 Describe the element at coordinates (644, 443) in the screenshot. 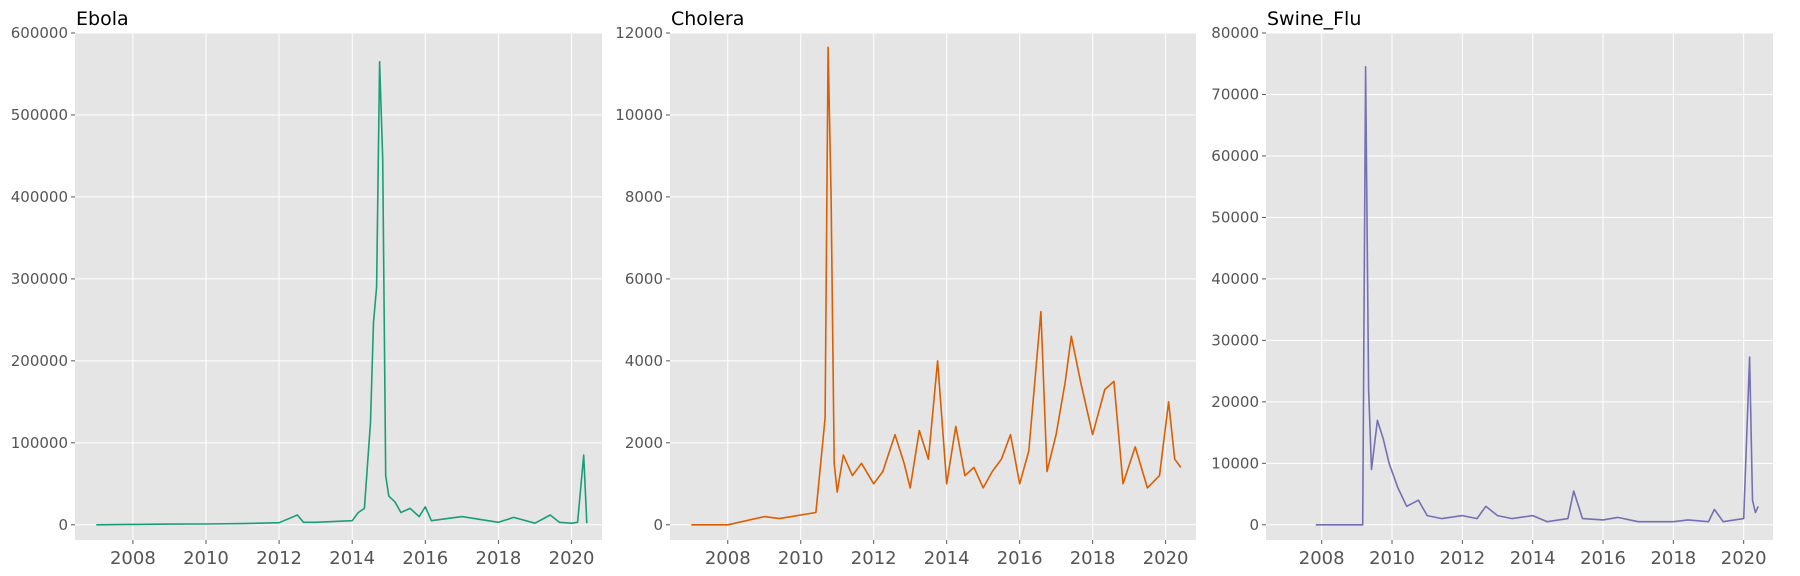

I see `y-tick-label: 2000` at that location.